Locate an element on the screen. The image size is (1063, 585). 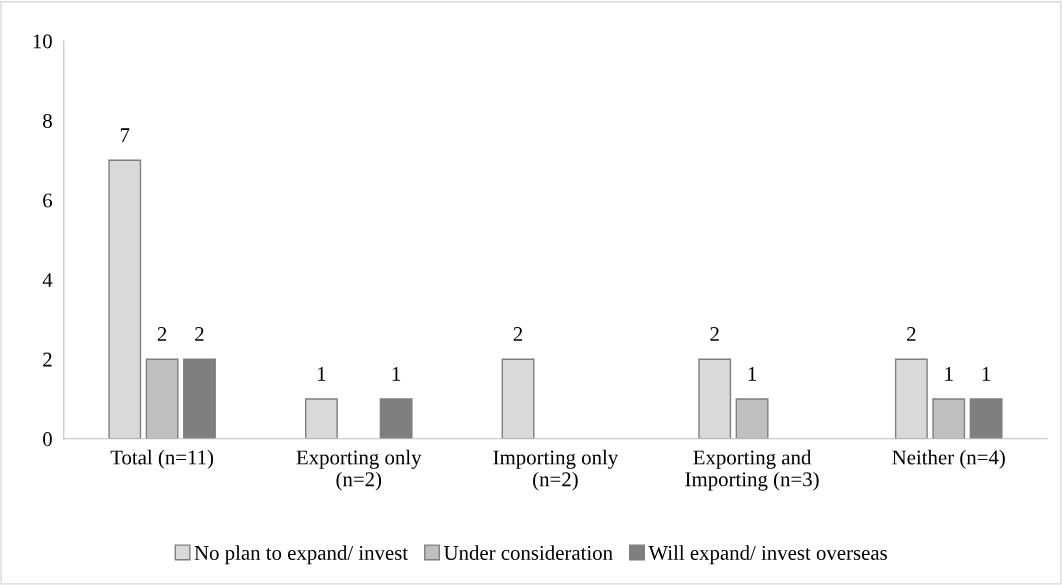
x-tick-label: Exporting and Importing (n=3) is located at coordinates (752, 470).